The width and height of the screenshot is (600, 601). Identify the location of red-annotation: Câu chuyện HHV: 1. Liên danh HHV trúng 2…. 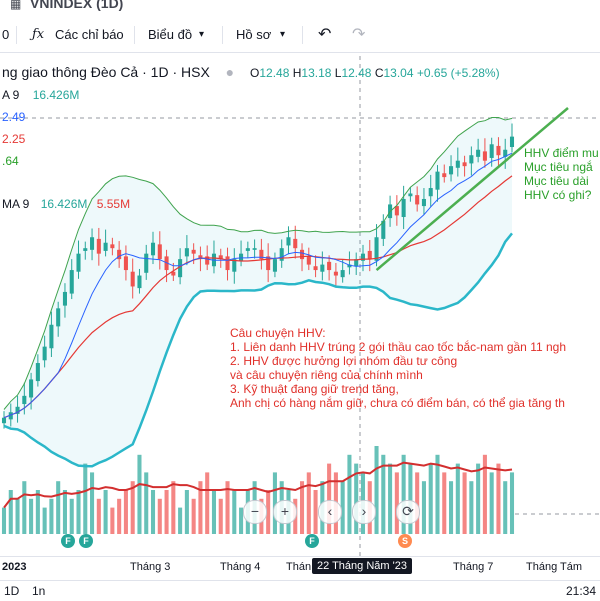
(398, 368).